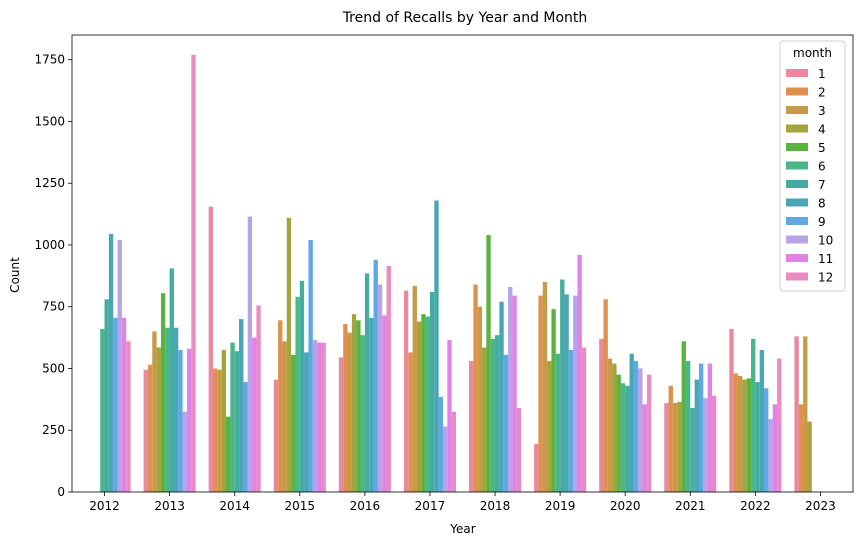  Describe the element at coordinates (822, 167) in the screenshot. I see `legend-label-month-6: 6` at that location.